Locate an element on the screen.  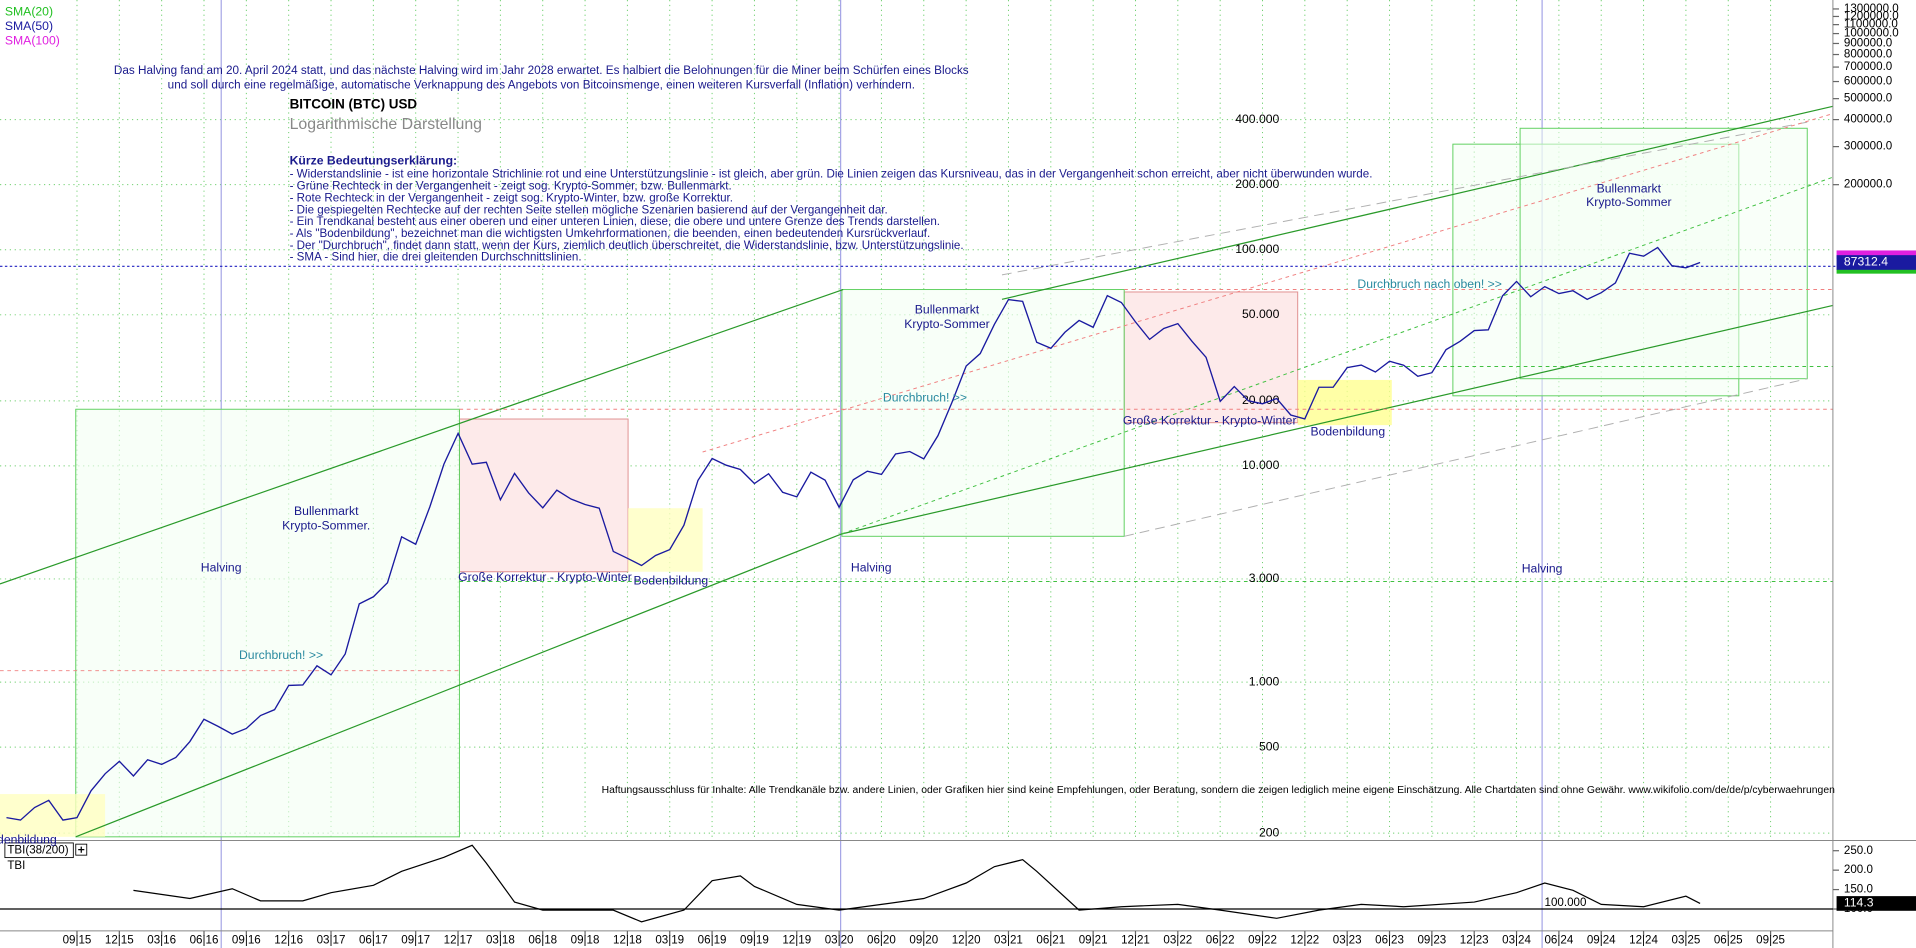
x-tick-label: 12|18 is located at coordinates (627, 940).